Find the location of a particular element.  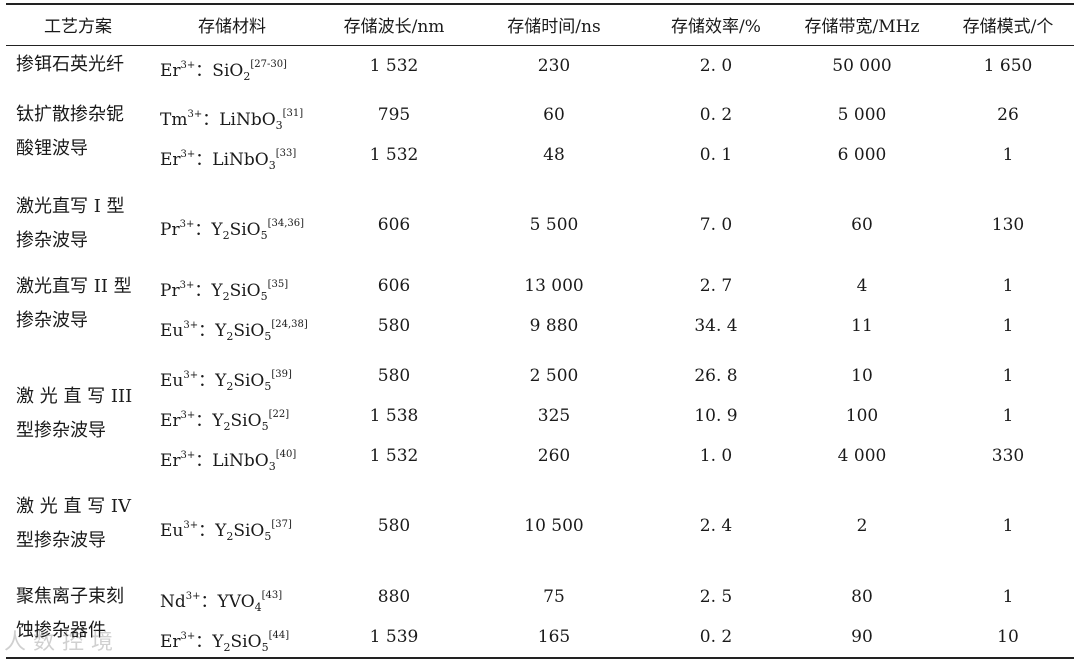

cell-efficiency: 2. 0 is located at coordinates (716, 66).